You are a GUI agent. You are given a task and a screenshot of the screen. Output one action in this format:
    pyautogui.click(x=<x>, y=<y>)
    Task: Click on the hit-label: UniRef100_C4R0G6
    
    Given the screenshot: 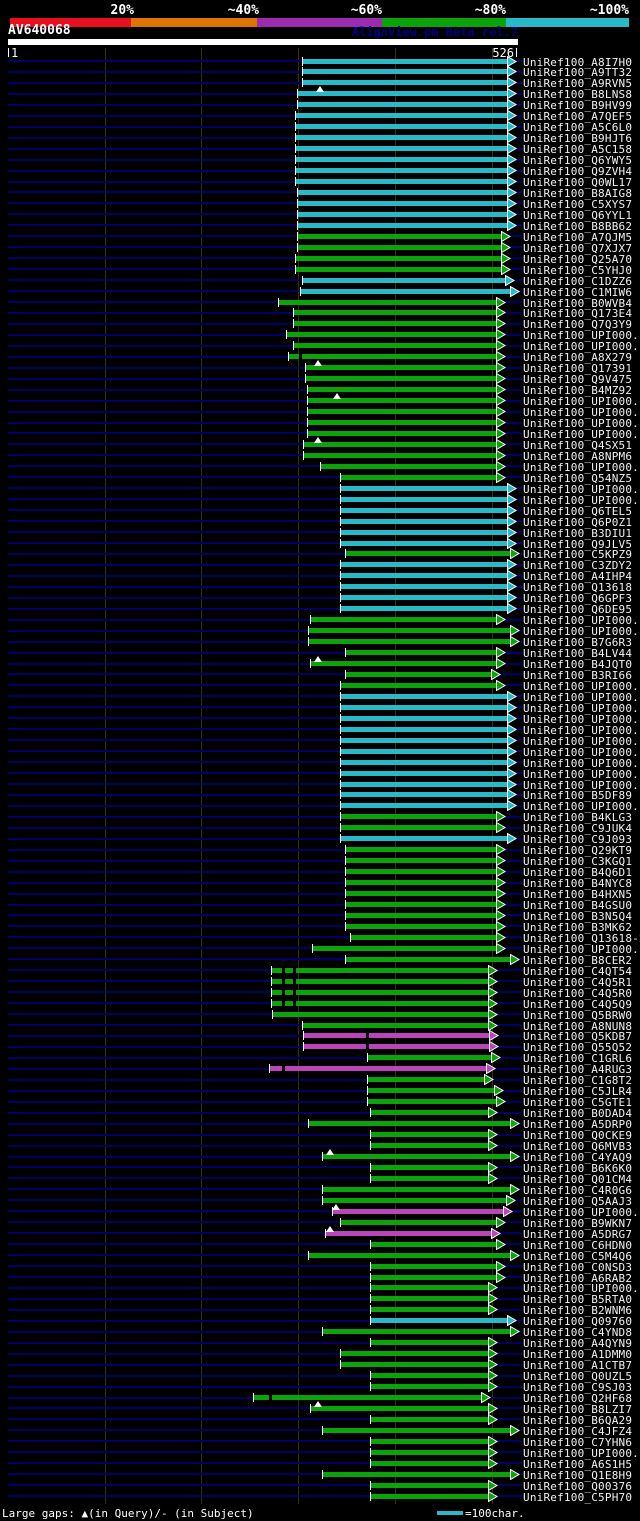 What is the action you would take?
    pyautogui.click(x=578, y=1190)
    